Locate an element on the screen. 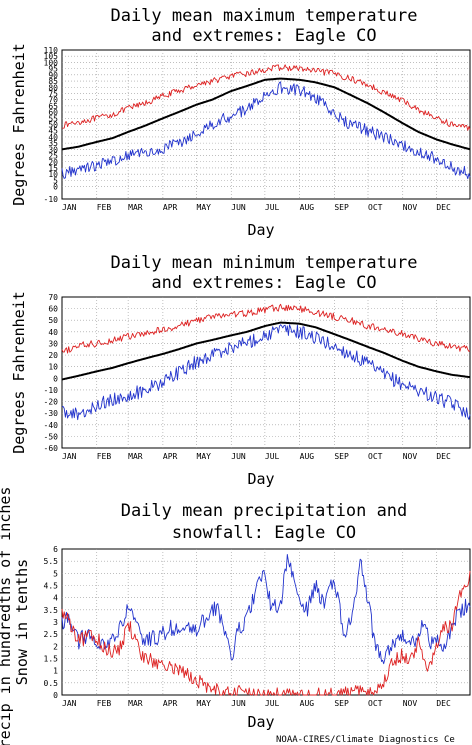 This screenshot has width=472, height=745. y-tick-label: 100 is located at coordinates (51, 62).